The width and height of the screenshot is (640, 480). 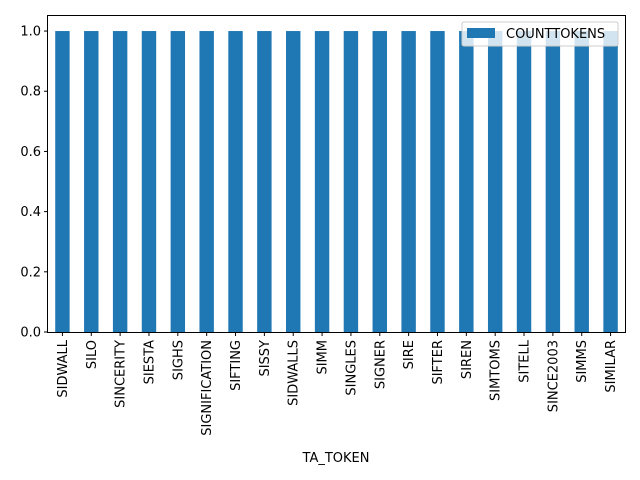 What do you see at coordinates (438, 362) in the screenshot?
I see `x-tick-label: SIFTER` at bounding box center [438, 362].